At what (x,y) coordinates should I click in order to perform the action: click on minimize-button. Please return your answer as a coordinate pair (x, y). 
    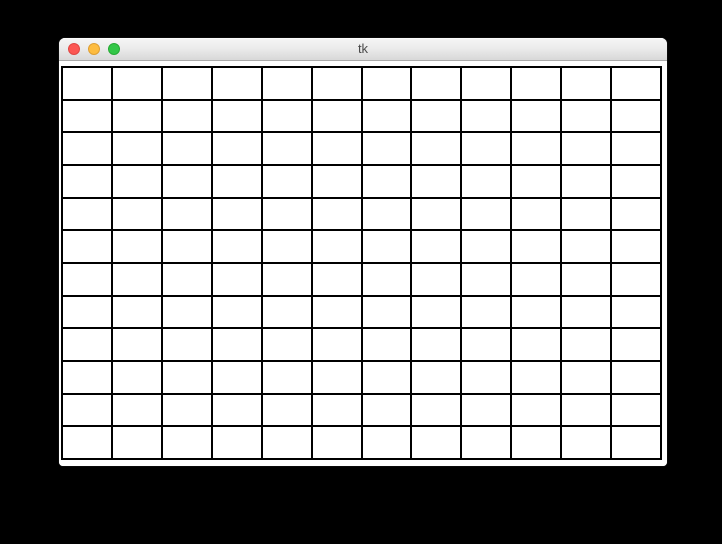
    Looking at the image, I should click on (94, 49).